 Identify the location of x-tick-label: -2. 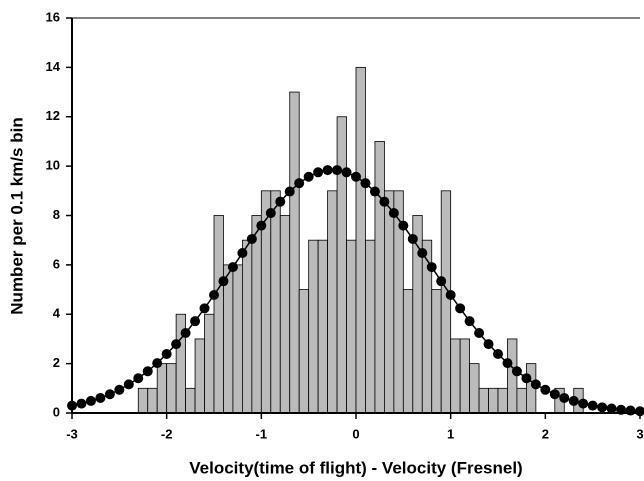
(167, 433).